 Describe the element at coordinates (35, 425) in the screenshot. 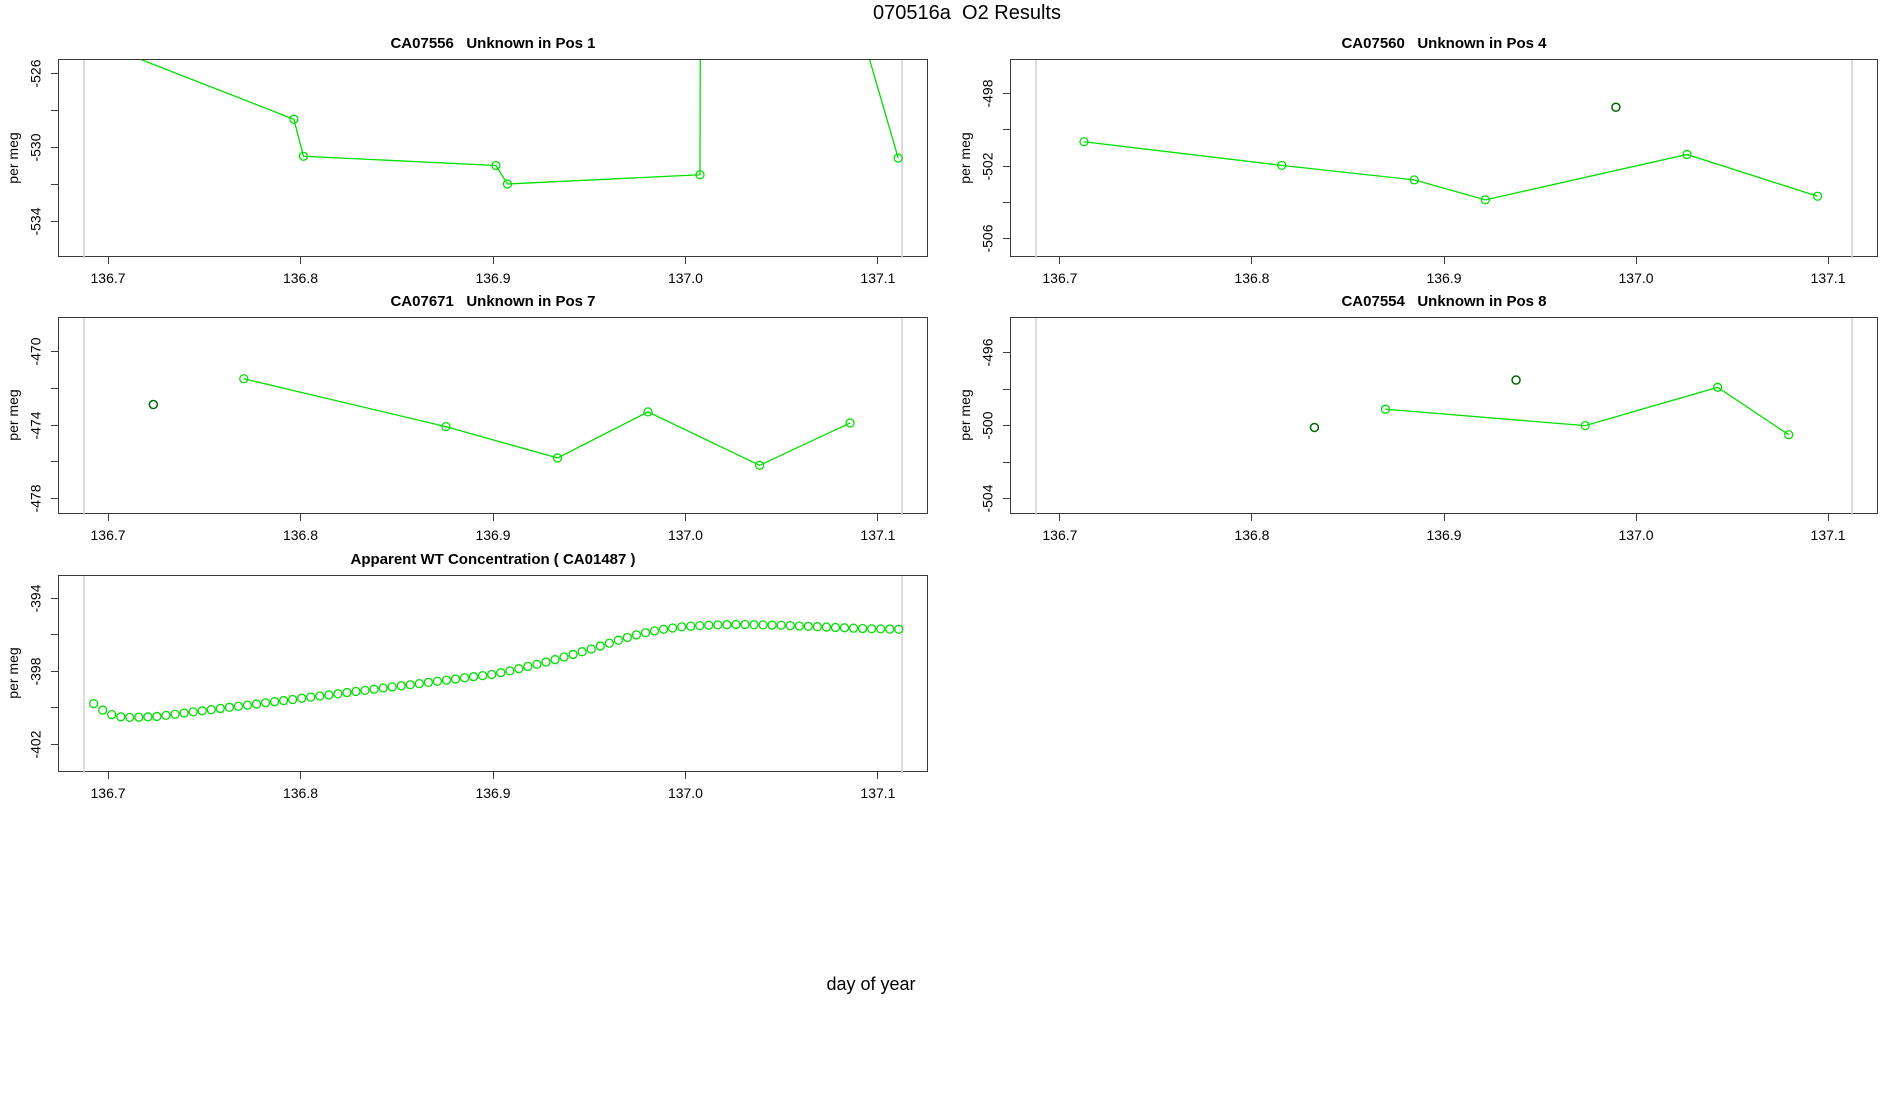

I see `y-tick-label: -474` at that location.